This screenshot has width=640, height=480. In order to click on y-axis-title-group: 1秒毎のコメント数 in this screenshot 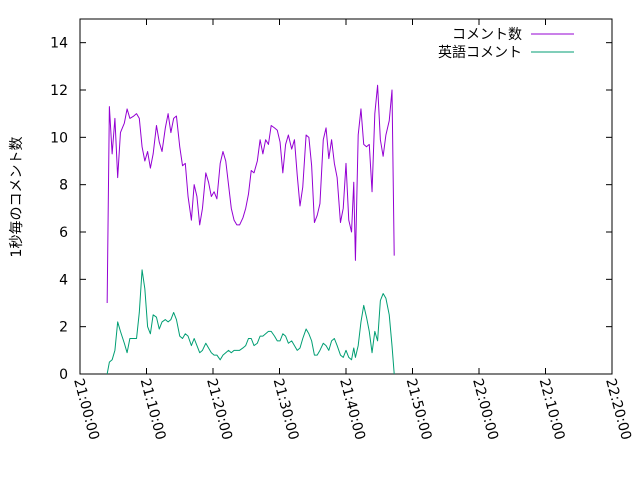, I will do `click(17, 197)`.